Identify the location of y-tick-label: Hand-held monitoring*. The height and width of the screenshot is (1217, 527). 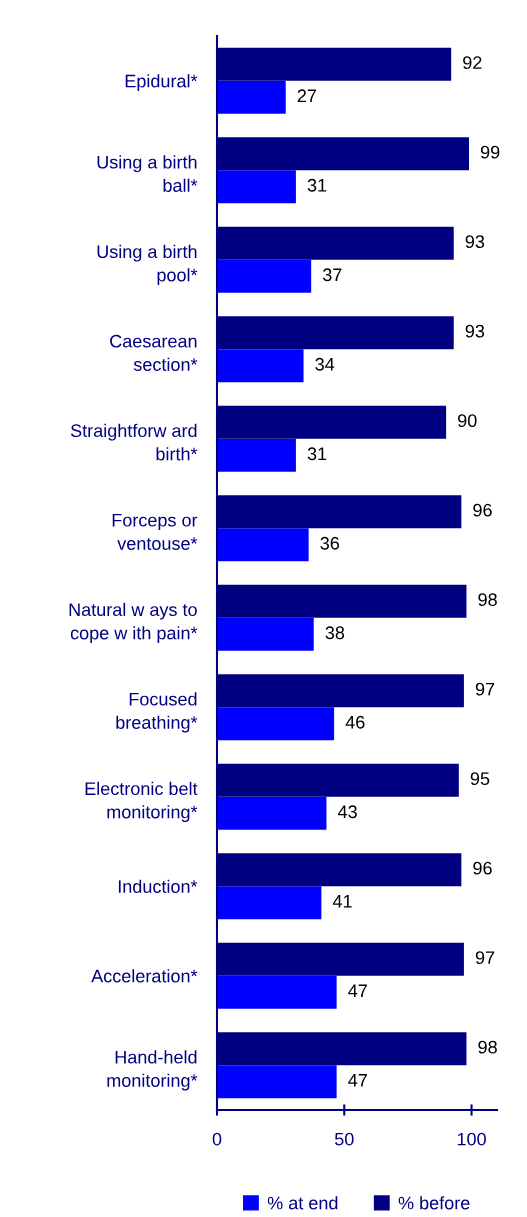
(152, 1070).